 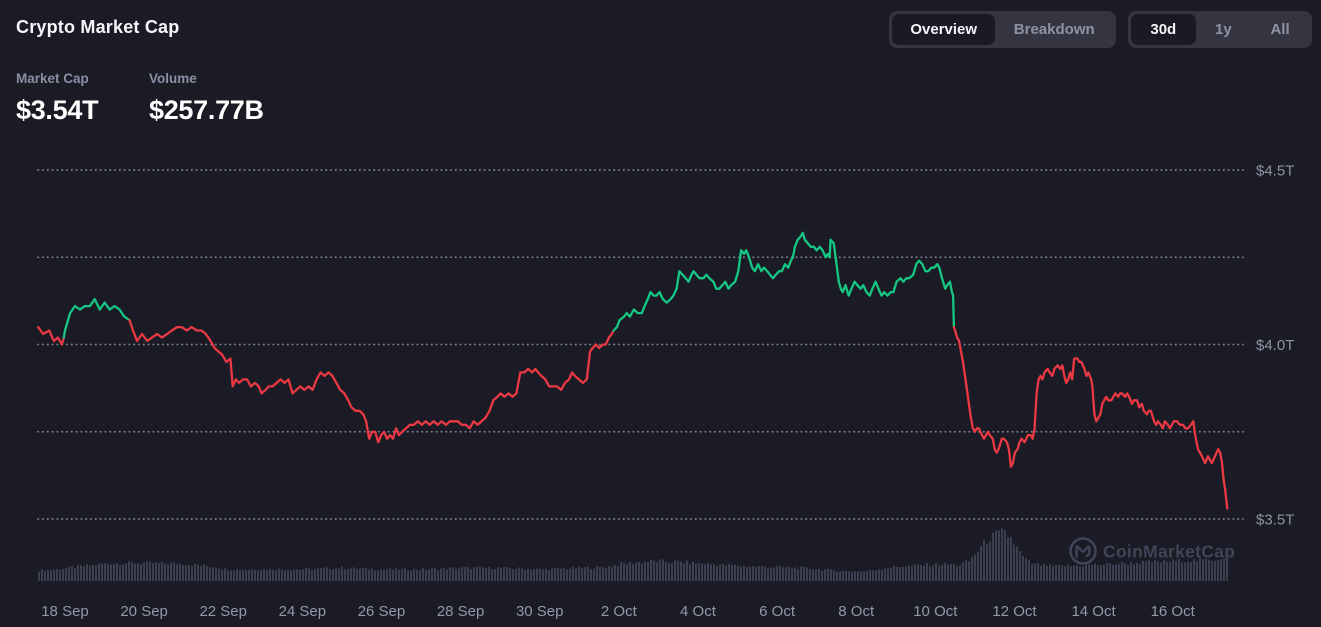 I want to click on stat-market-cap: Market Cap $3.54T, so click(x=57, y=98).